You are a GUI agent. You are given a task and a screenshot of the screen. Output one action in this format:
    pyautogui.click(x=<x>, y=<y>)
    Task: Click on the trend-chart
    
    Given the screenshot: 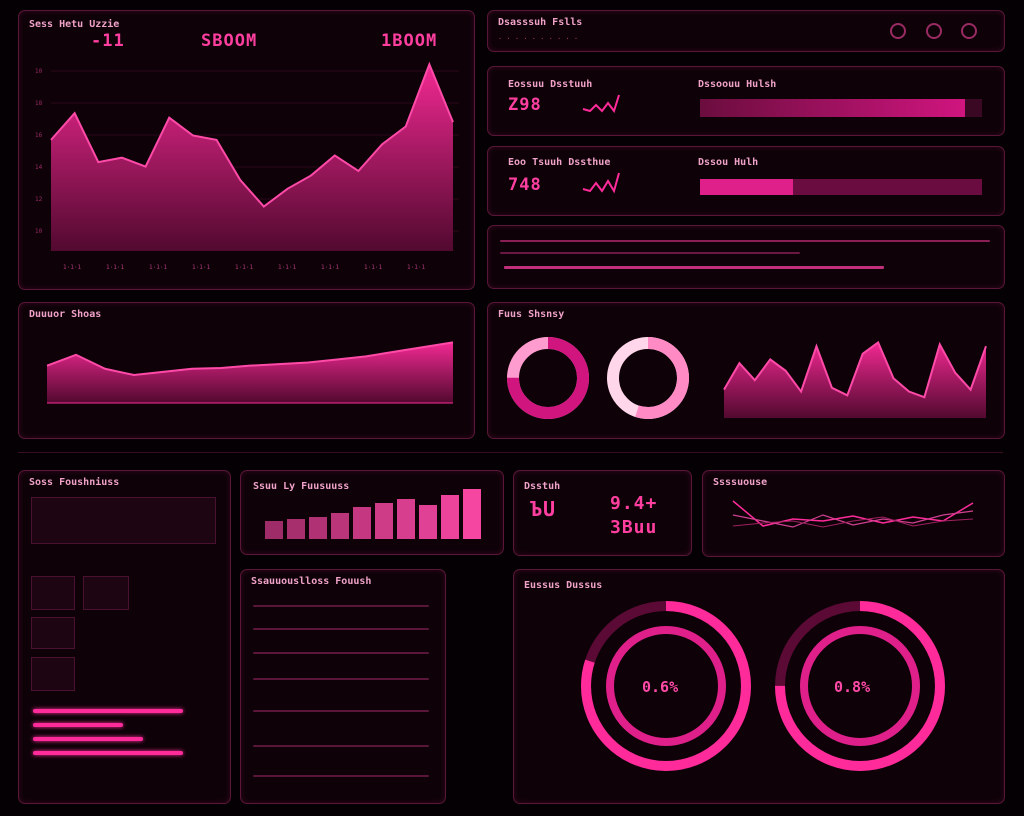 What is the action you would take?
    pyautogui.click(x=250, y=372)
    